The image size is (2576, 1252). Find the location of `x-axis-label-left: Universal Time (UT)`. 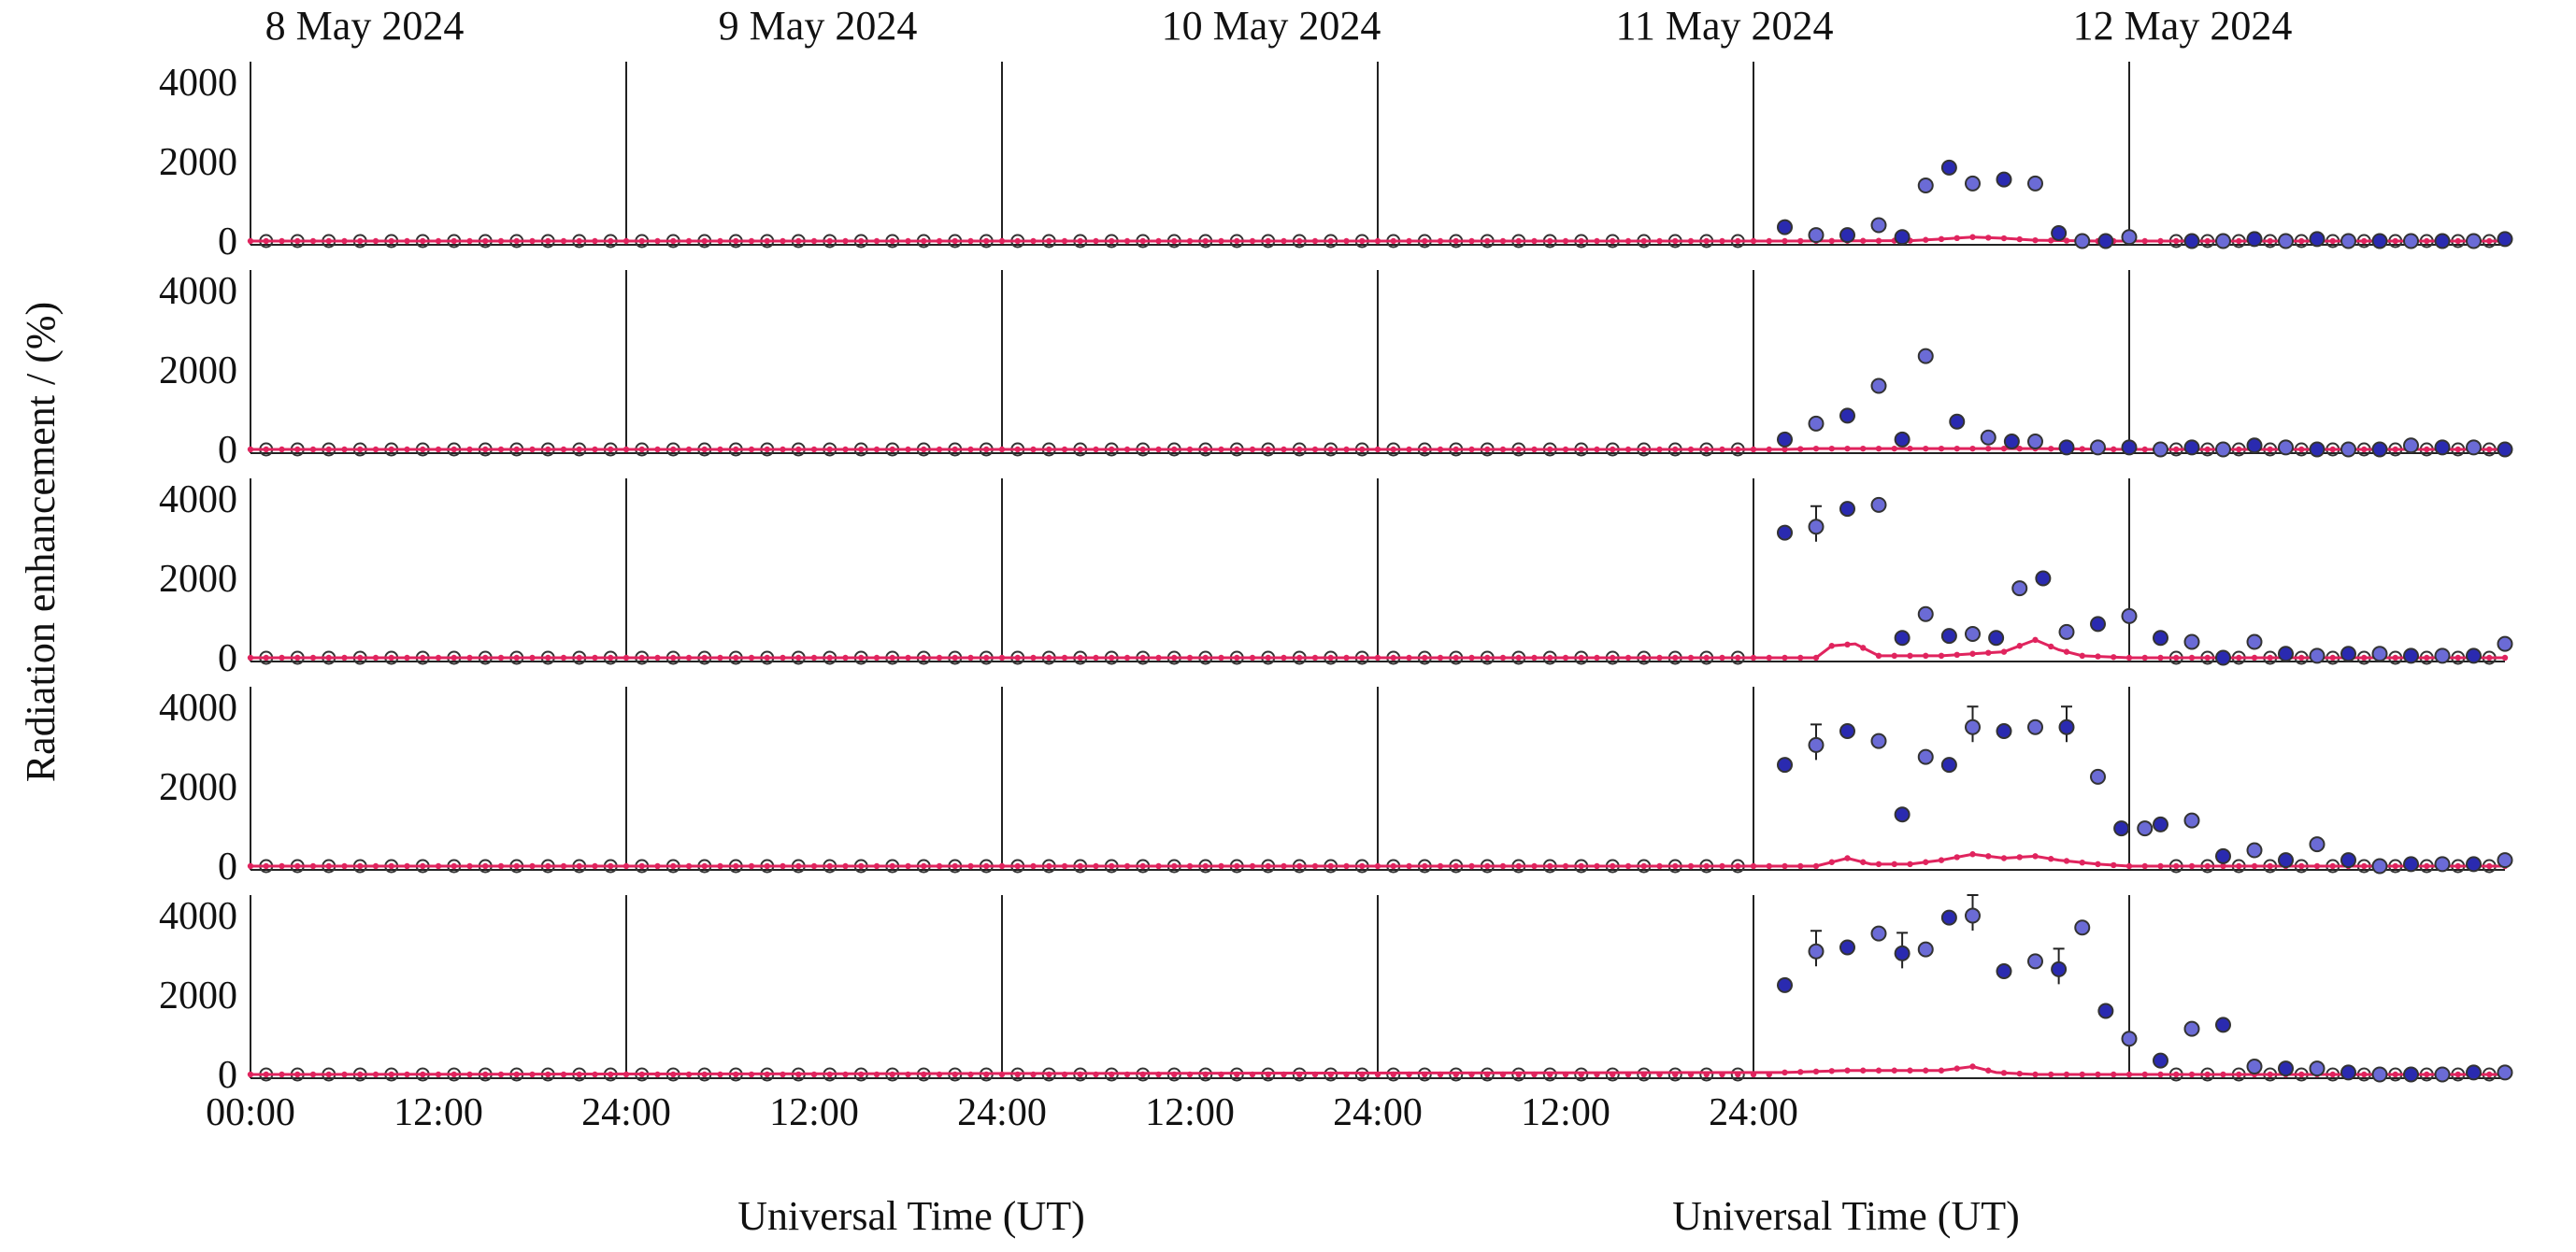

x-axis-label-left: Universal Time (UT) is located at coordinates (911, 1216).